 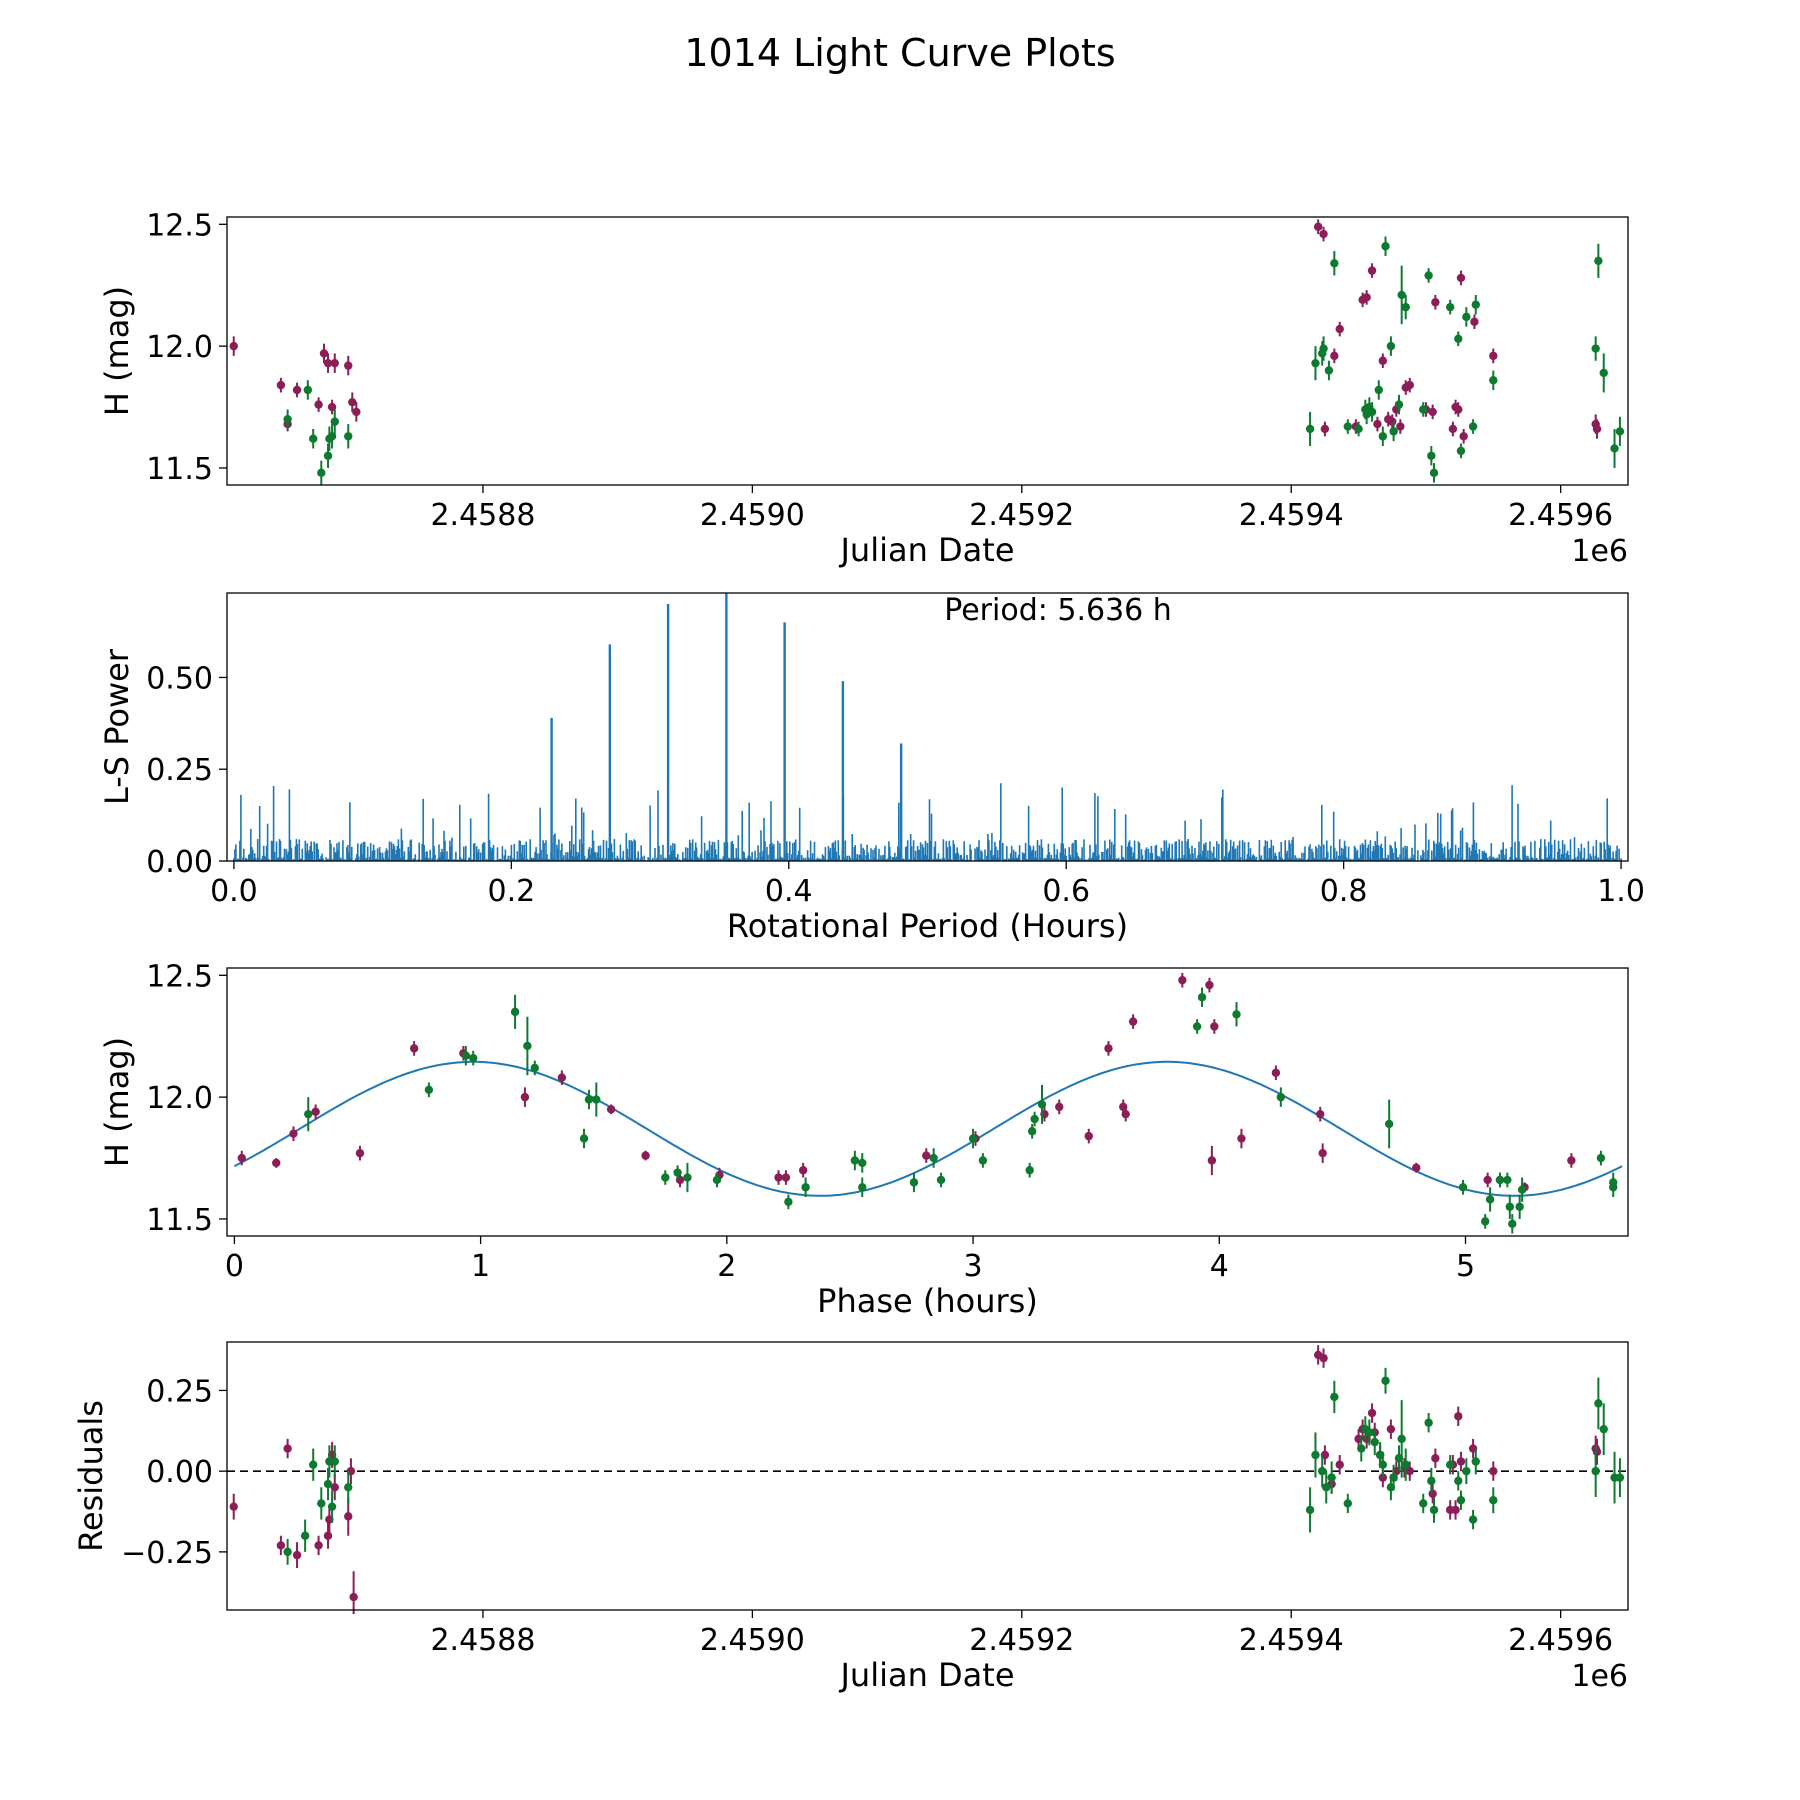 What do you see at coordinates (1021, 515) in the screenshot?
I see `x-tick-label: 2.4592` at bounding box center [1021, 515].